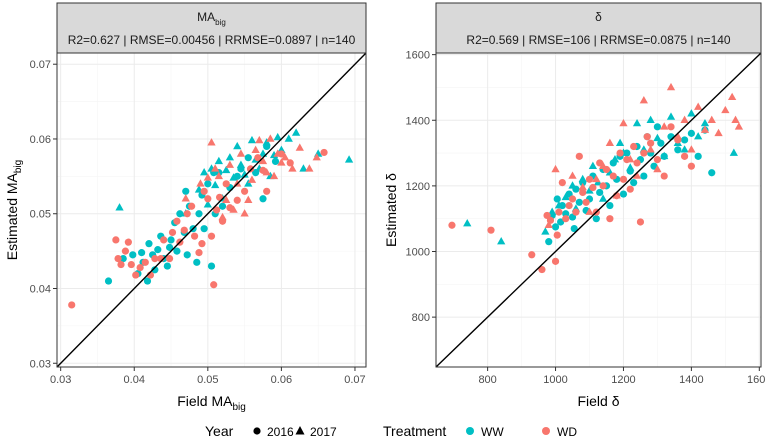 The image size is (765, 438). I want to click on y-tick-label: 800, so click(421, 318).